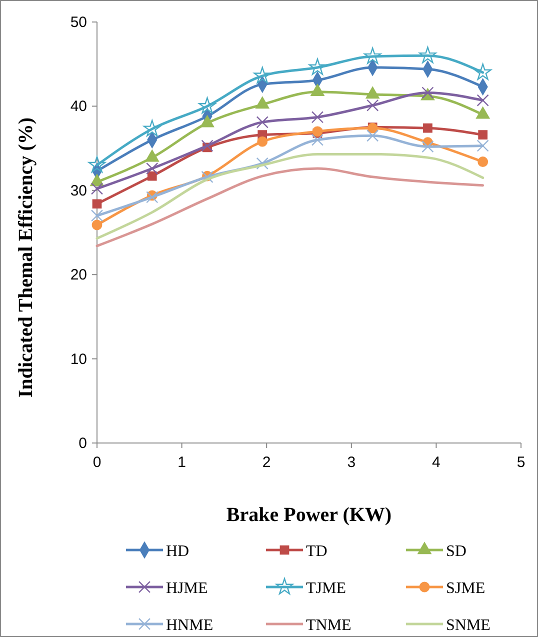 This screenshot has width=538, height=637. I want to click on y-tick-label: 20, so click(78, 275).